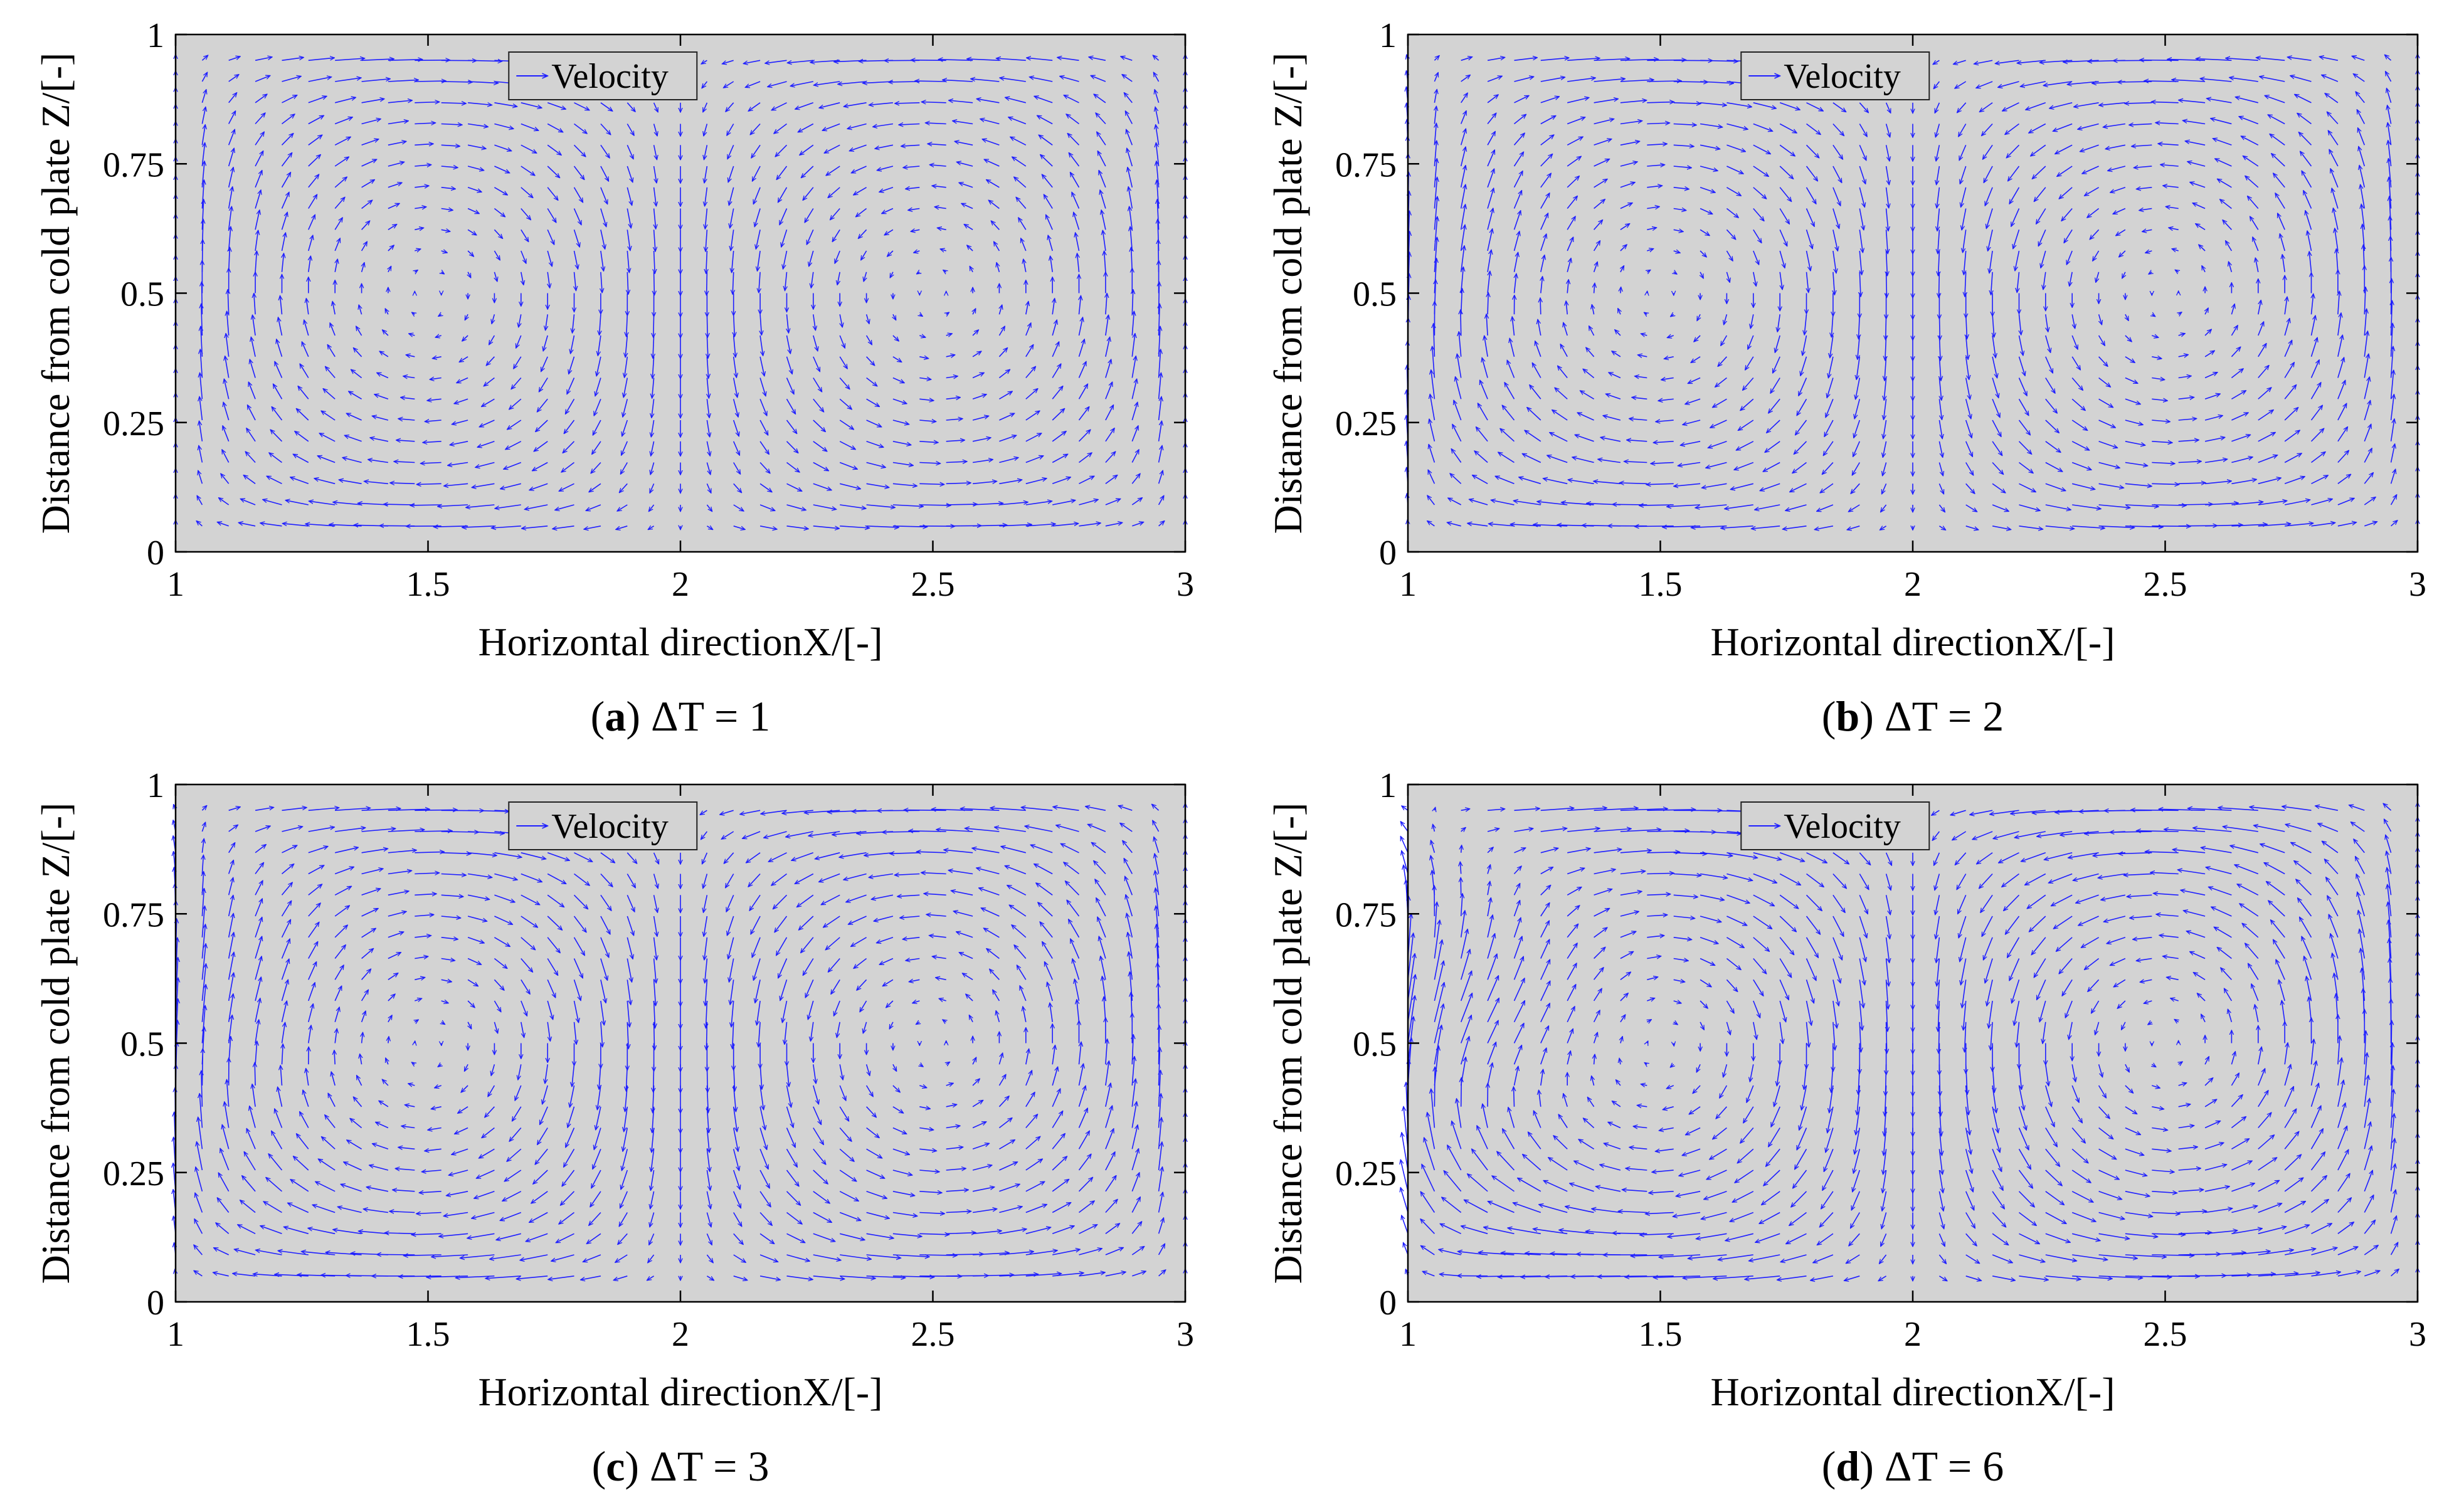 The width and height of the screenshot is (2464, 1500). I want to click on y-tick-label: 0, so click(1388, 1304).